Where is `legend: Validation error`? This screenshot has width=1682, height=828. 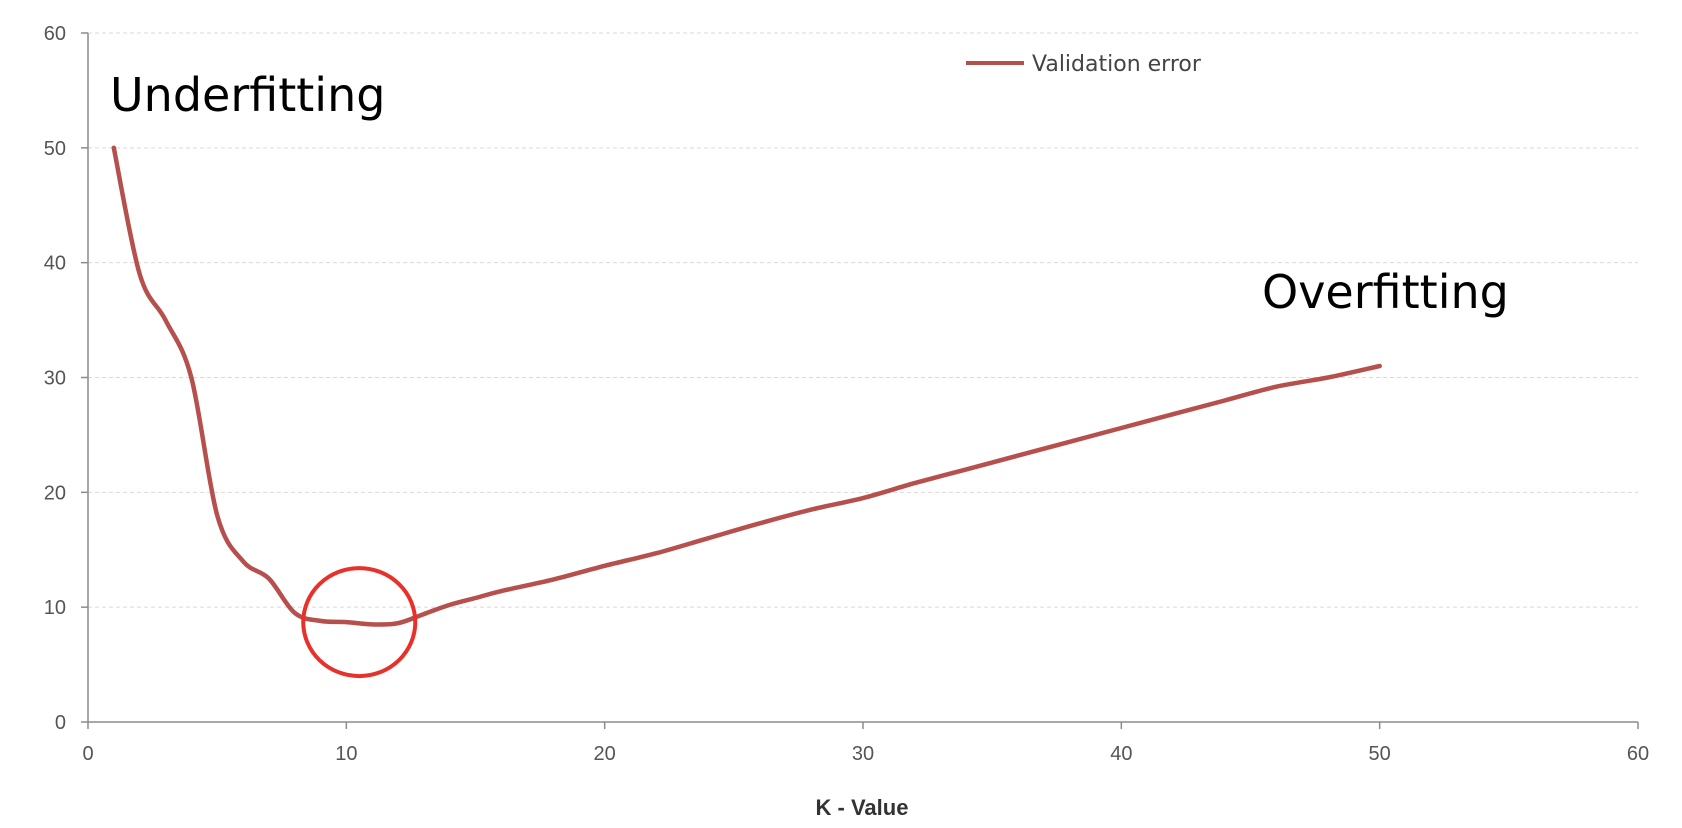
legend: Validation error is located at coordinates (1084, 64).